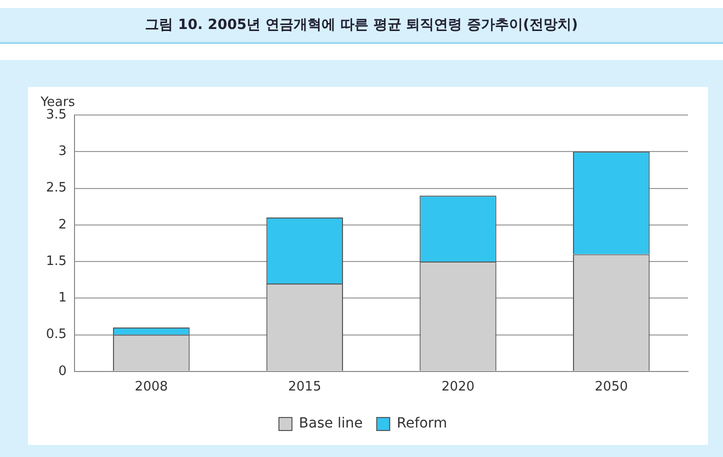 This screenshot has width=723, height=457. Describe the element at coordinates (58, 102) in the screenshot. I see `y-axis-title: Years` at that location.